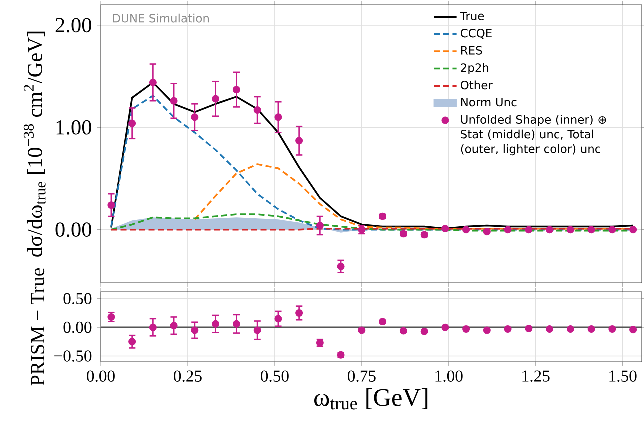  I want to click on x-tick-label: 1.50, so click(623, 376).